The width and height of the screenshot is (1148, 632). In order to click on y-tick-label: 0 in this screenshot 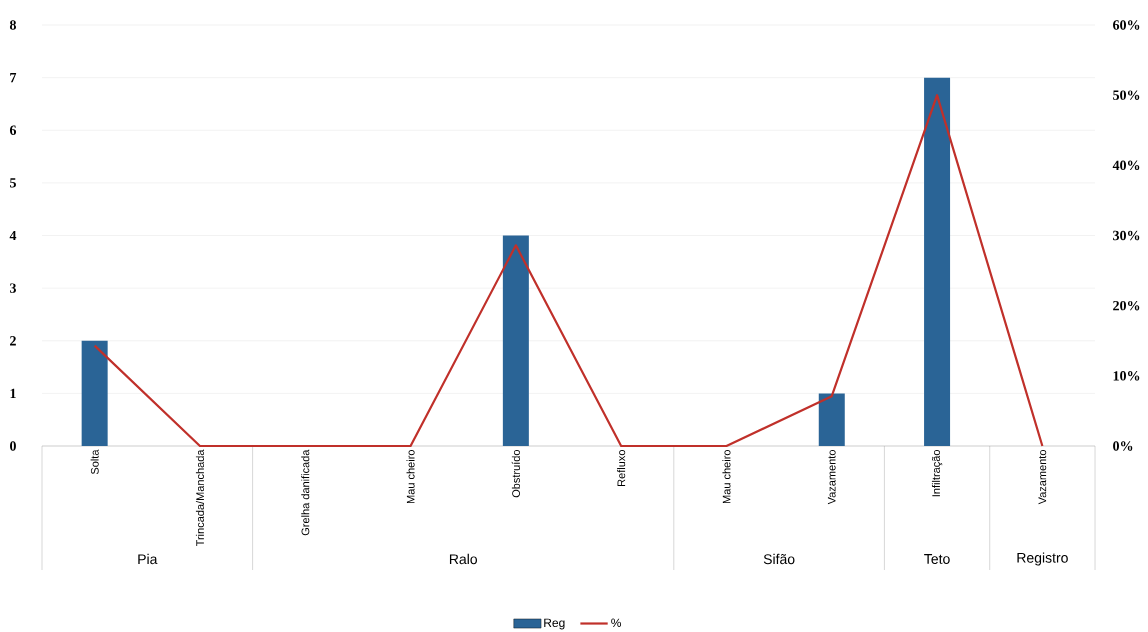, I will do `click(13, 446)`.